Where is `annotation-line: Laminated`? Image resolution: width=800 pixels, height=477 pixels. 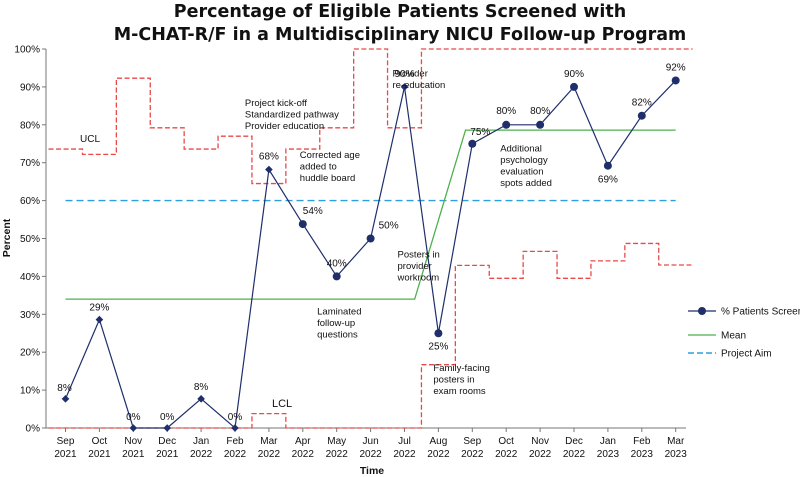
annotation-line: Laminated is located at coordinates (339, 311).